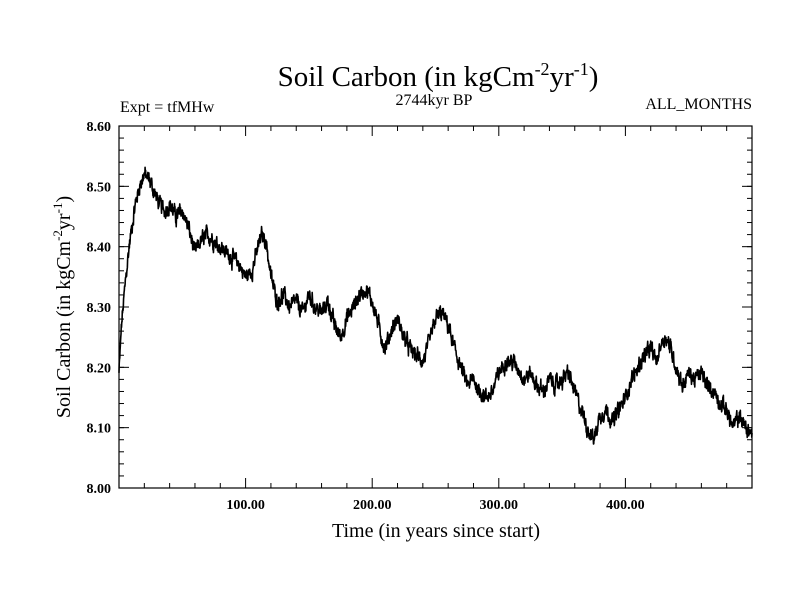  What do you see at coordinates (698, 104) in the screenshot?
I see `season-label: ALL_MONTHS` at bounding box center [698, 104].